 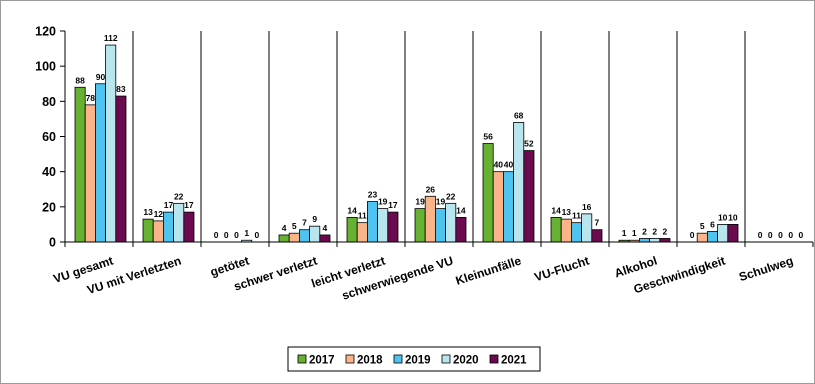 I want to click on y-tick-label: 80, so click(x=49, y=102).